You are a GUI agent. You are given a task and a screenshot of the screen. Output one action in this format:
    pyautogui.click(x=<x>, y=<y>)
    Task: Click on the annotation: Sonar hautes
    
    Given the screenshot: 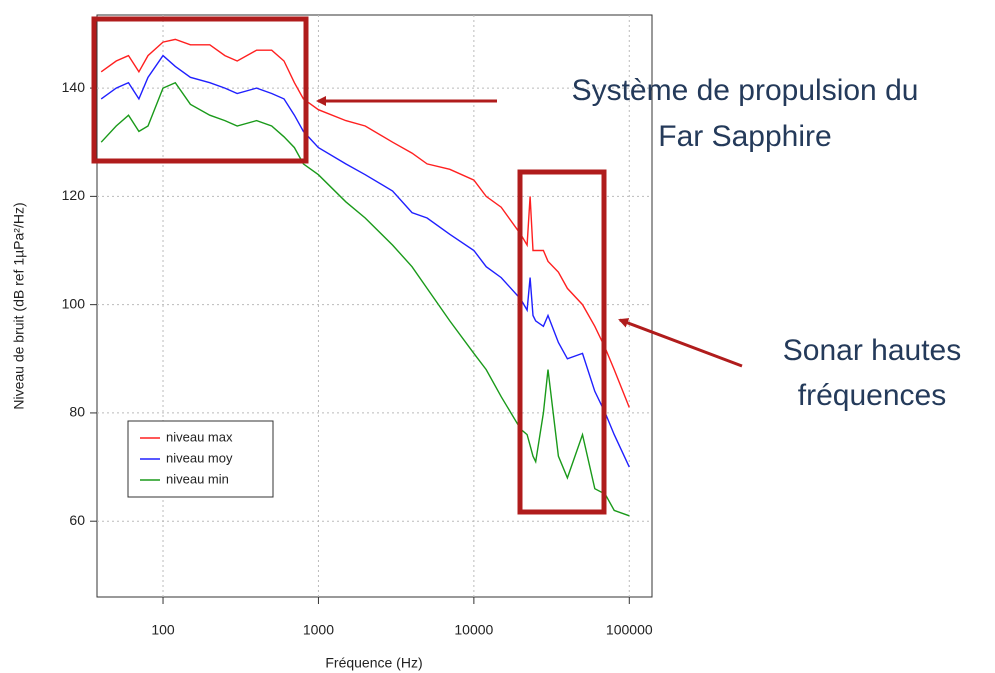 What is the action you would take?
    pyautogui.click(x=872, y=350)
    